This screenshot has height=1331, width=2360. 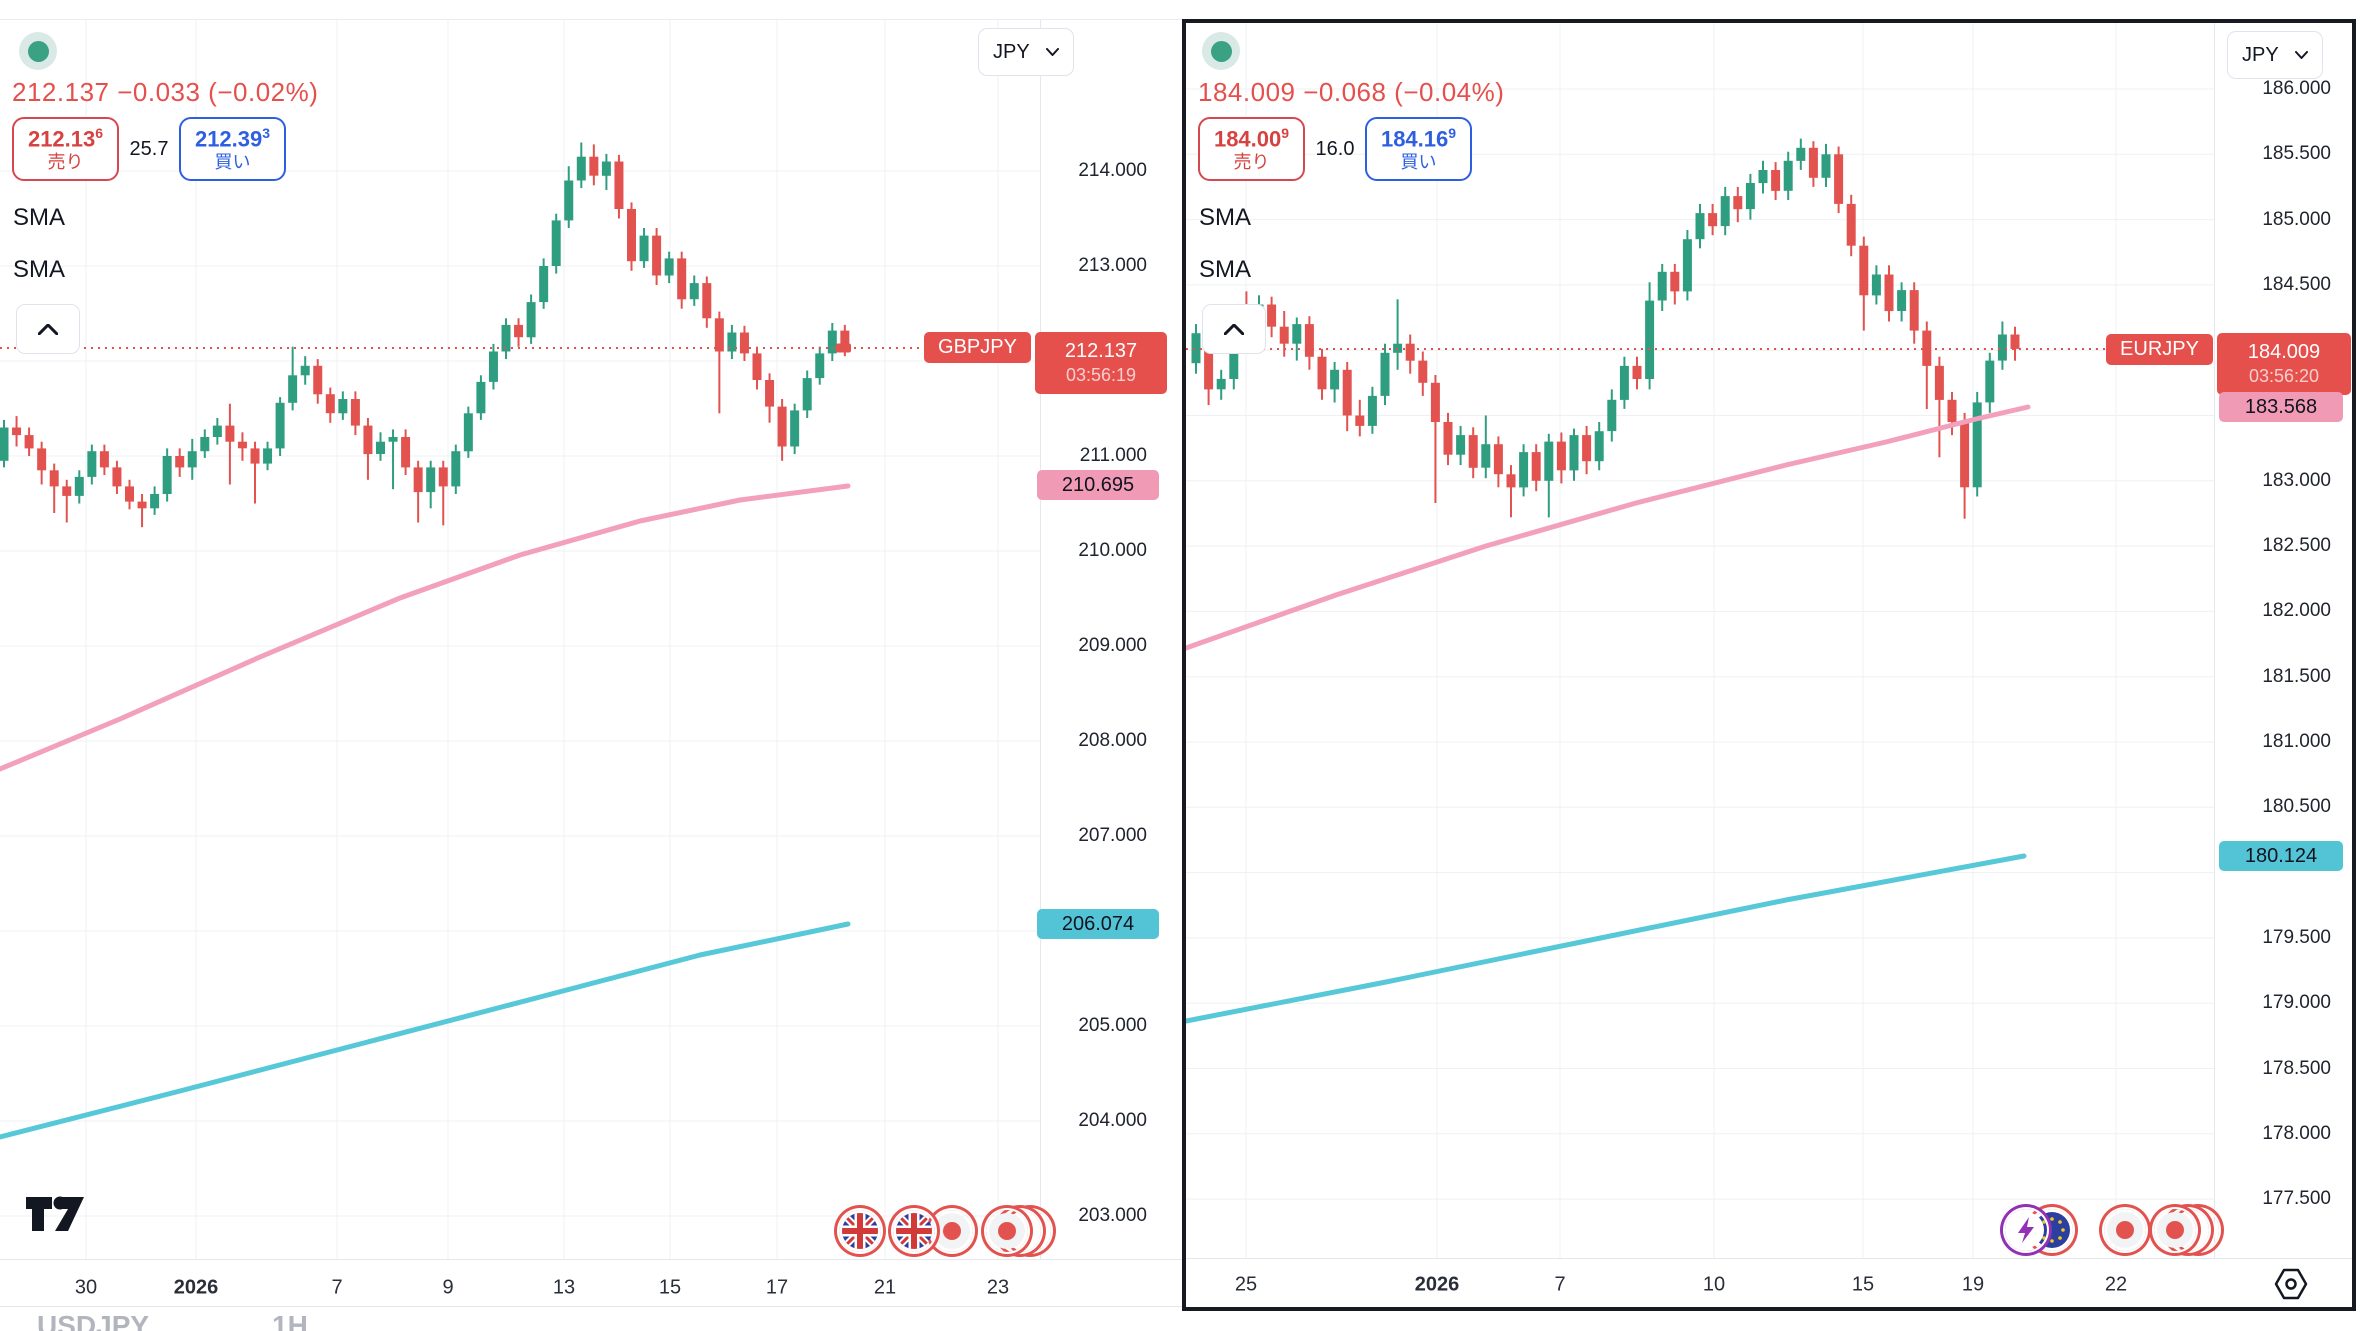 I want to click on price-axis-label: 183.000, so click(x=2296, y=480).